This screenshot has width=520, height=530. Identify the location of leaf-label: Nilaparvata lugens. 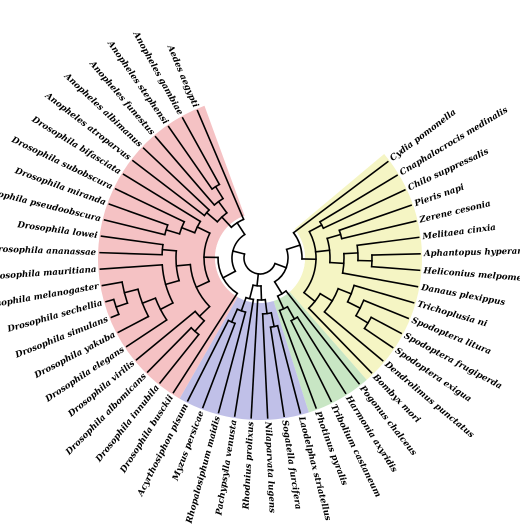
(269, 467).